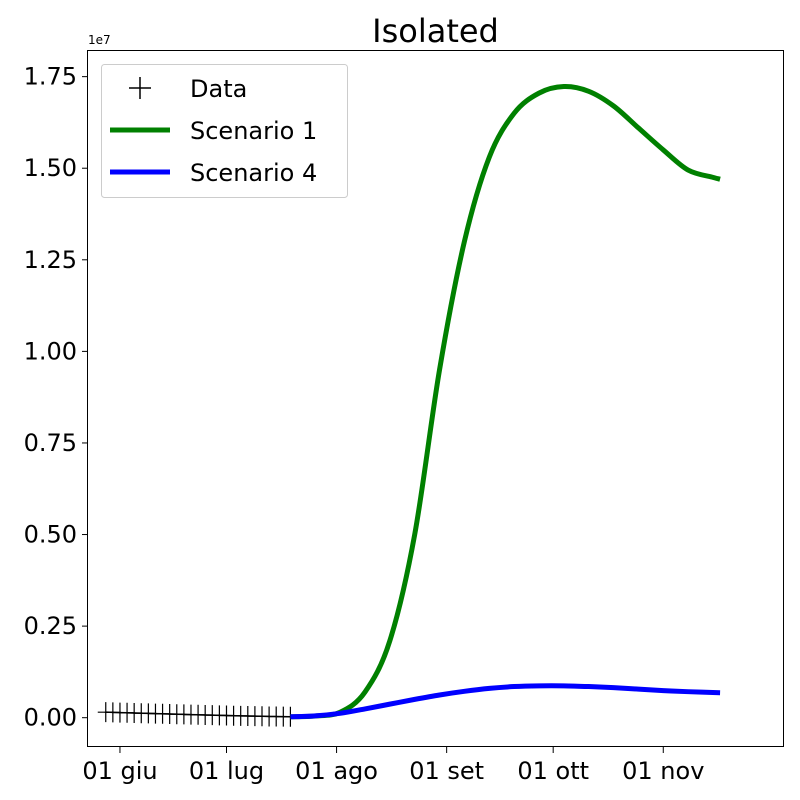 Image resolution: width=800 pixels, height=800 pixels. What do you see at coordinates (50, 626) in the screenshot?
I see `y-tick-label: 0.25` at bounding box center [50, 626].